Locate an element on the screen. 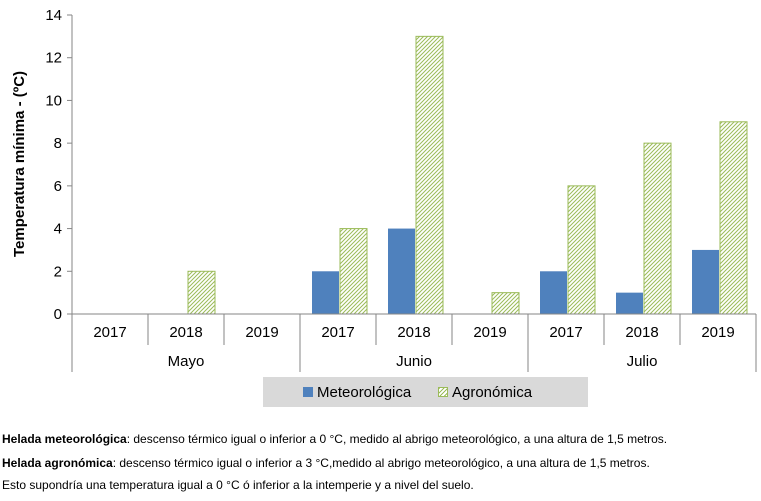 The width and height of the screenshot is (761, 501). y-tick-label: 4 is located at coordinates (58, 229).